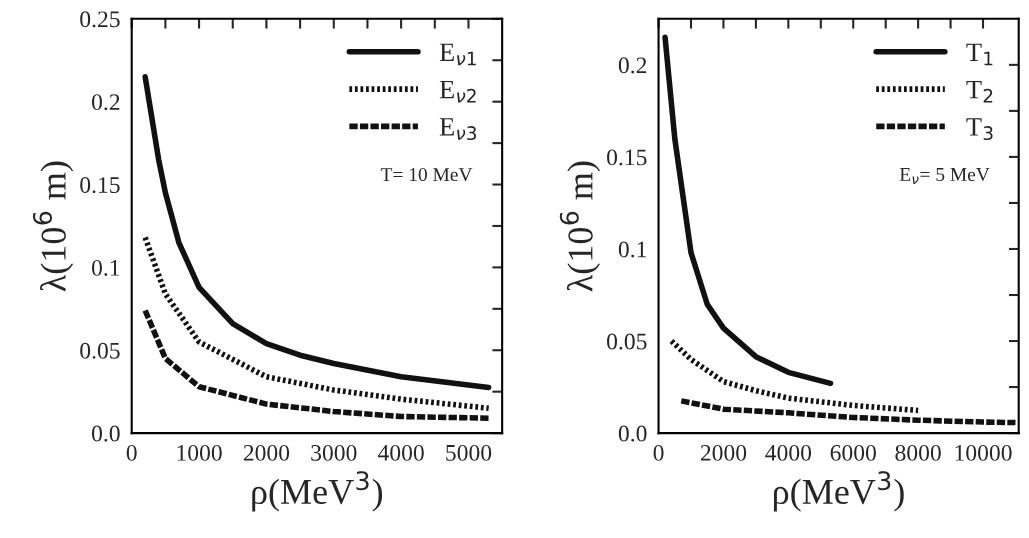  What do you see at coordinates (979, 54) in the screenshot?
I see `legend-label: T$_{1}$` at bounding box center [979, 54].